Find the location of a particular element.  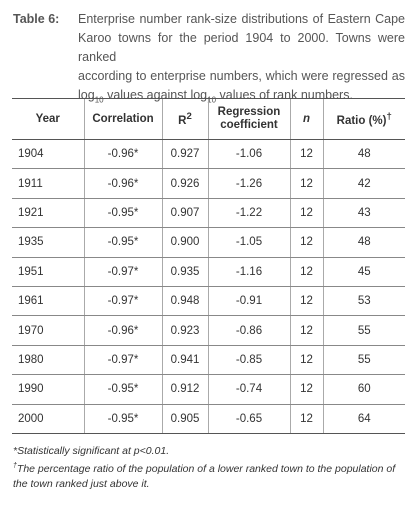

column-header-r2: R2 is located at coordinates (184, 119).